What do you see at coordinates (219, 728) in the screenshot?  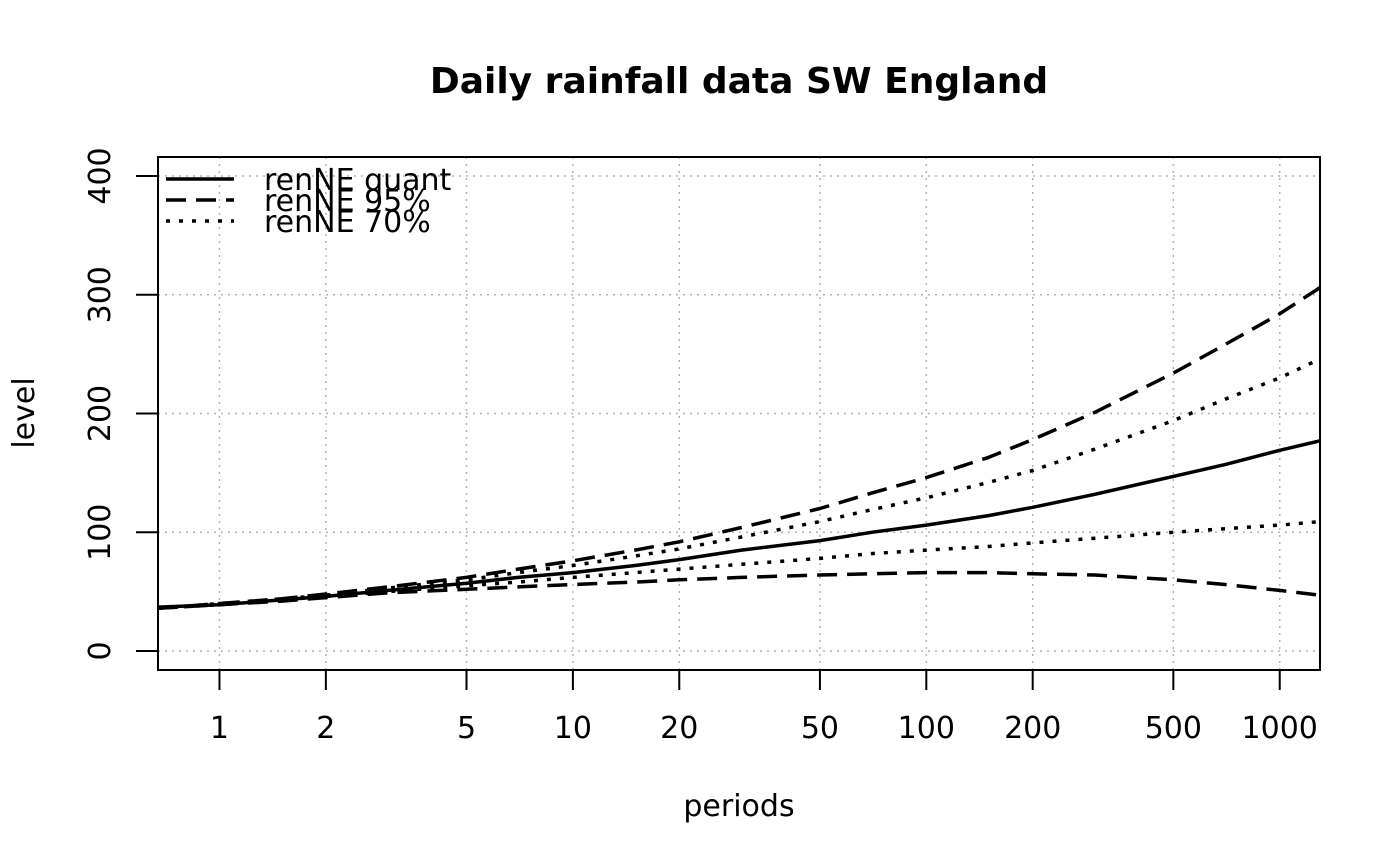 I see `x-tick-label: 1` at bounding box center [219, 728].